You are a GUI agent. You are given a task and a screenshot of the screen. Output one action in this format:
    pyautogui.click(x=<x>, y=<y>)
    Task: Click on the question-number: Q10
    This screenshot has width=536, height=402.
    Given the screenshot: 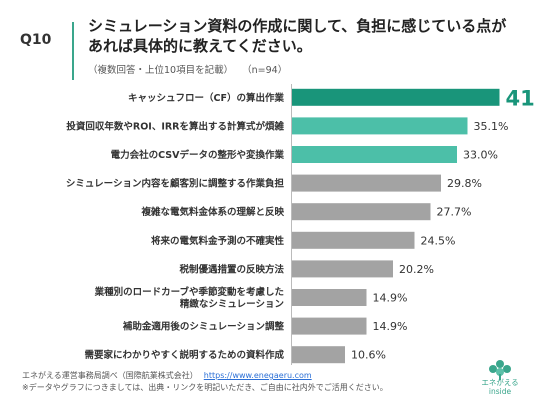 What is the action you would take?
    pyautogui.click(x=36, y=40)
    